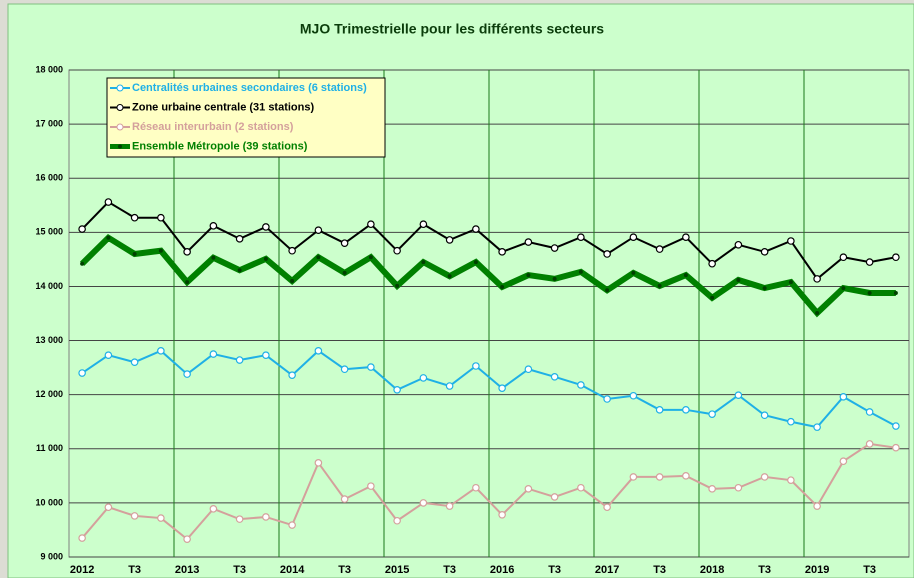 Image resolution: width=914 pixels, height=578 pixels. I want to click on y-tick-label: 14 000, so click(49, 286).